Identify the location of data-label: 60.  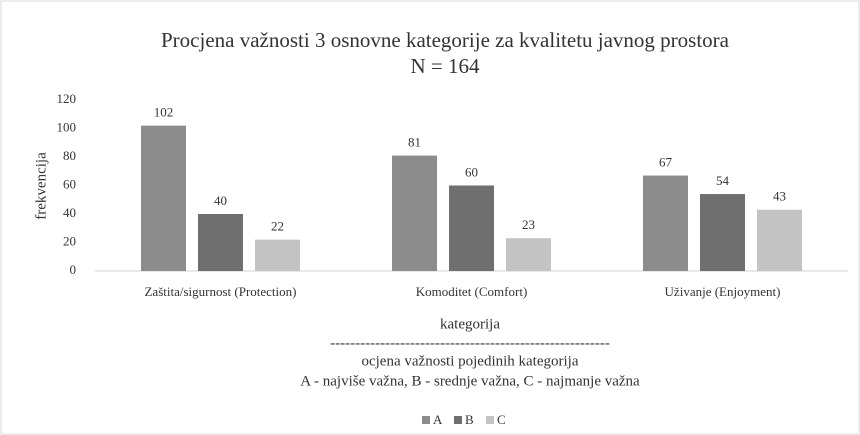
(471, 171).